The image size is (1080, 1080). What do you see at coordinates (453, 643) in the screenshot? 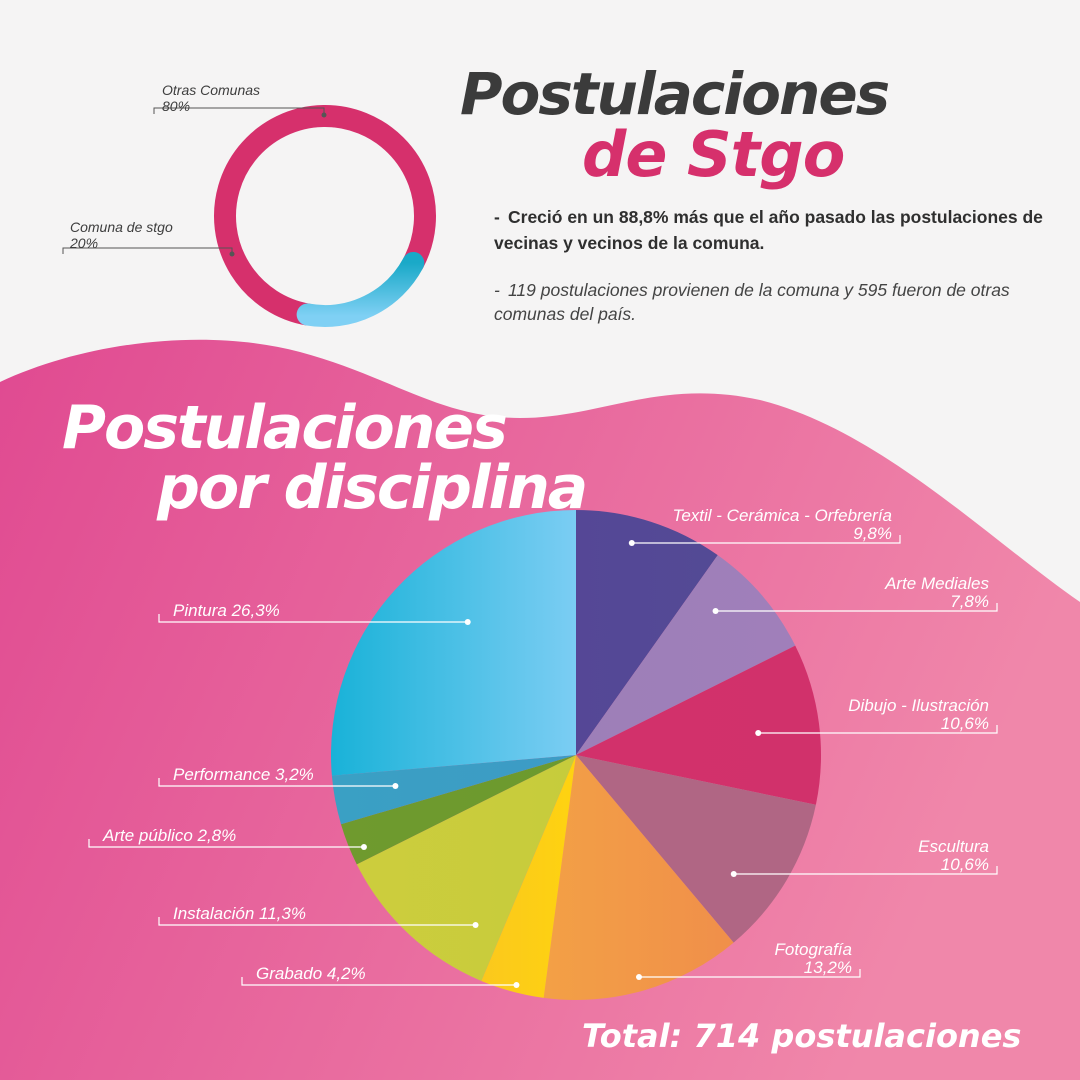
I see `pie-slice-pintura` at bounding box center [453, 643].